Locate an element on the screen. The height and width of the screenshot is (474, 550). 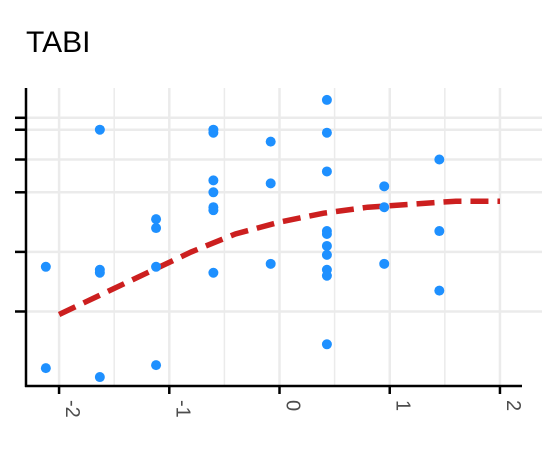
x-tick-label: -1 is located at coordinates (182, 409).